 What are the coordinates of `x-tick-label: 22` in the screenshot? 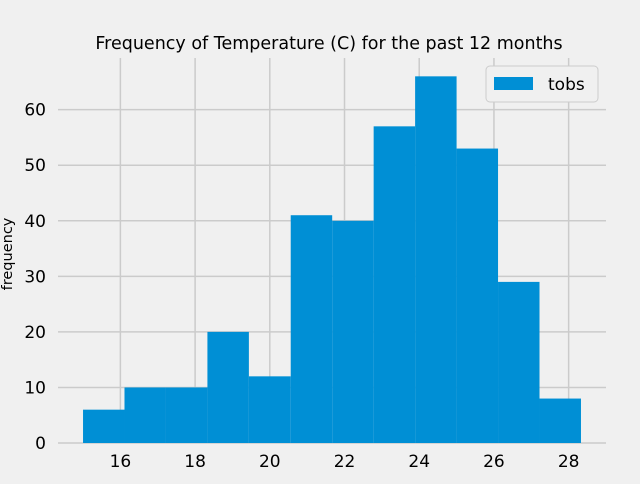 It's located at (345, 462).